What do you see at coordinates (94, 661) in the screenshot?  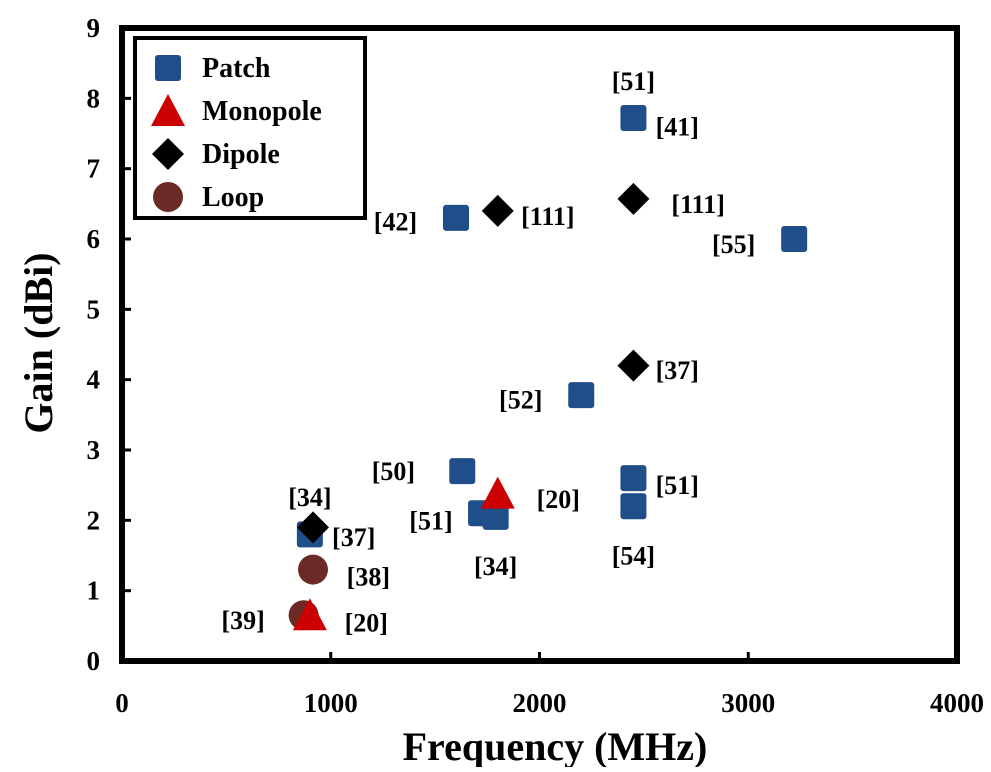 I see `y-tick-label: 0` at bounding box center [94, 661].